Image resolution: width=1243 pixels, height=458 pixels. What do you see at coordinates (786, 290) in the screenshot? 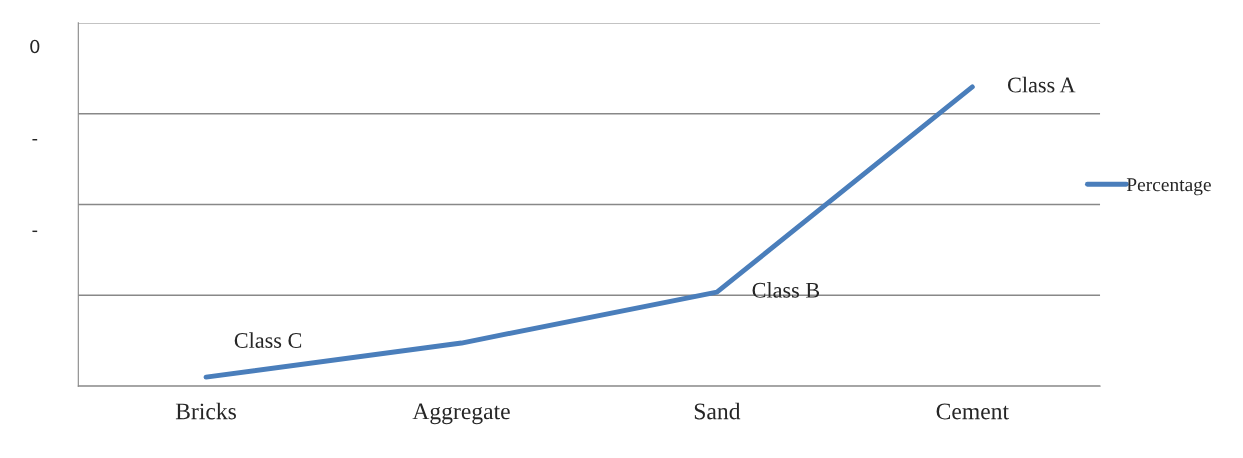
I see `annotation: Class B` at bounding box center [786, 290].